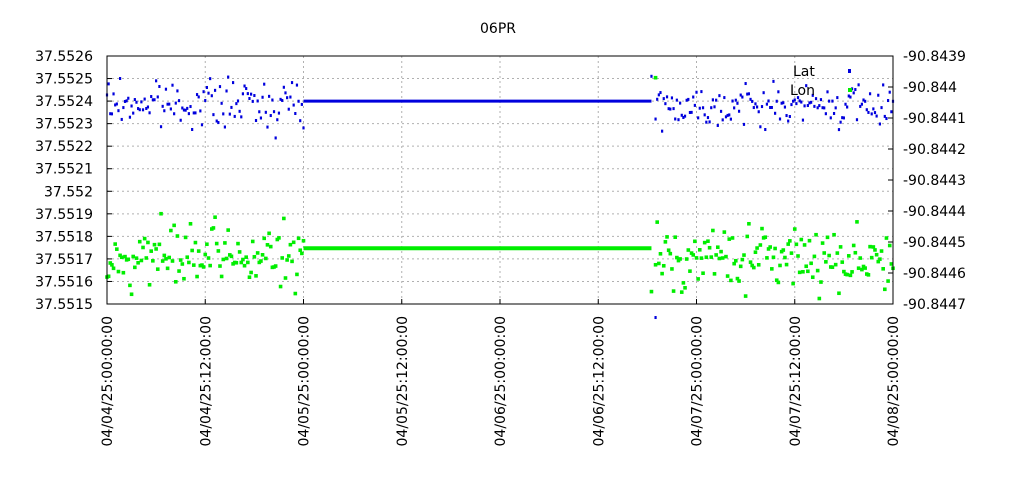 This screenshot has height=504, width=1024. What do you see at coordinates (64, 305) in the screenshot?
I see `y-left-tick-label: 37.5515` at bounding box center [64, 305].